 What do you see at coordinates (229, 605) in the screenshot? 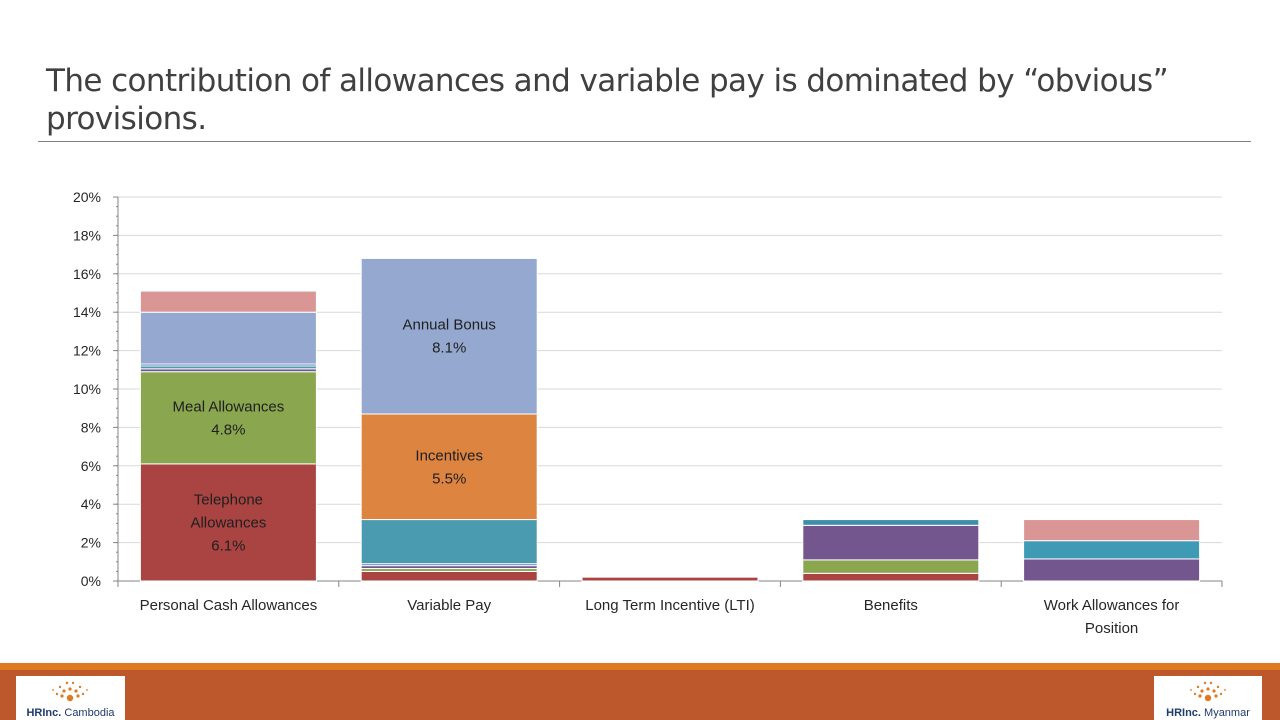
I see `x-category-label: Personal Cash Allowances` at bounding box center [229, 605].